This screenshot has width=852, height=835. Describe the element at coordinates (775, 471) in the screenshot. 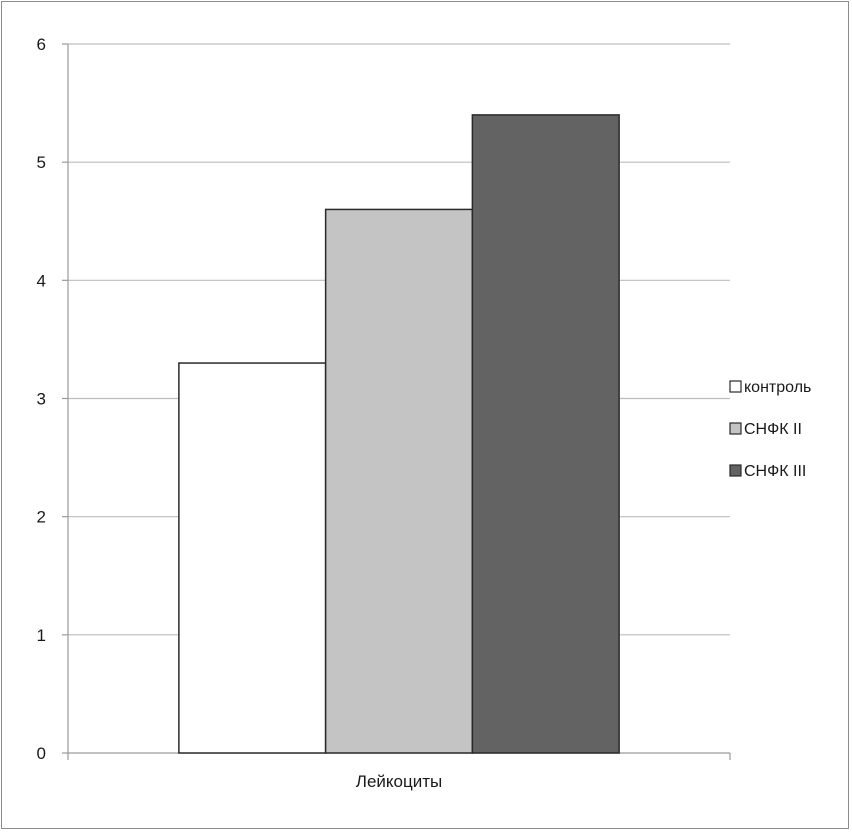

I see `legend-label: СНФК III` at that location.